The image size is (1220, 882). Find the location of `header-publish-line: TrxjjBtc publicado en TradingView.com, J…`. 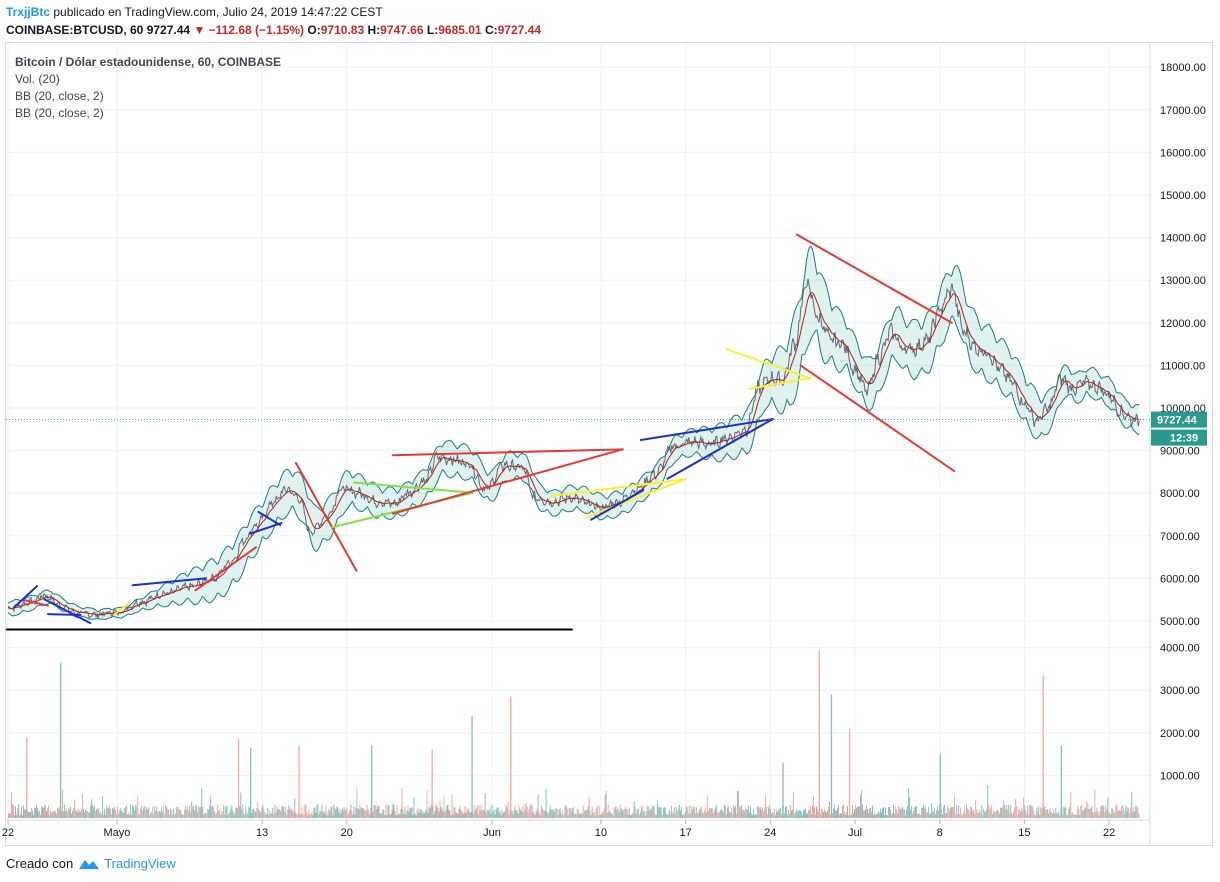

header-publish-line: TrxjjBtc publicado en TradingView.com, J… is located at coordinates (194, 12).